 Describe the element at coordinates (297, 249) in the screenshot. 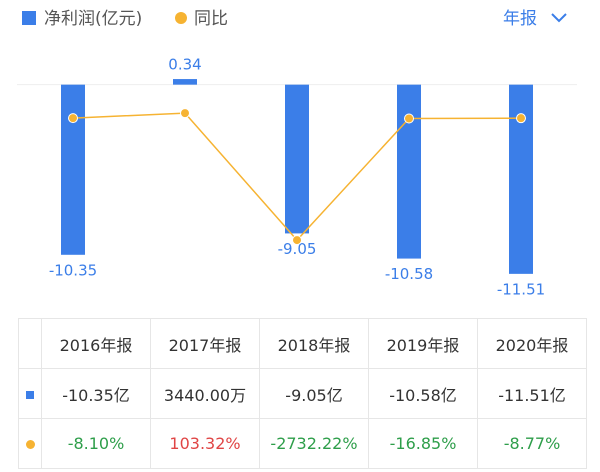

I see `data-label: -9.05` at that location.